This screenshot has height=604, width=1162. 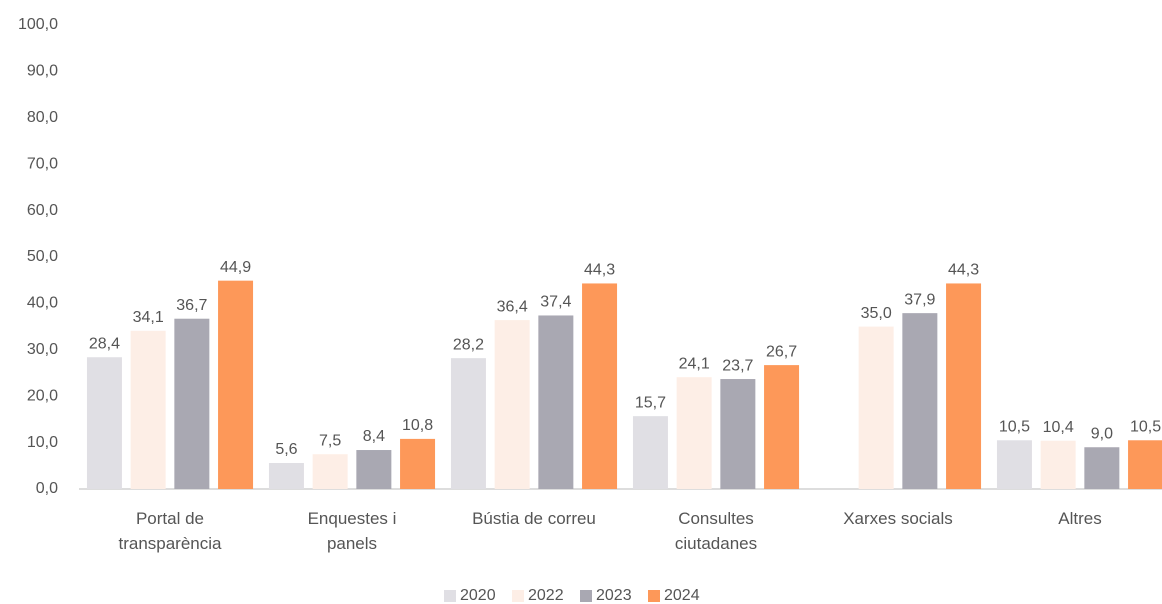 I want to click on y-tick-label: 40,0, so click(x=42, y=303).